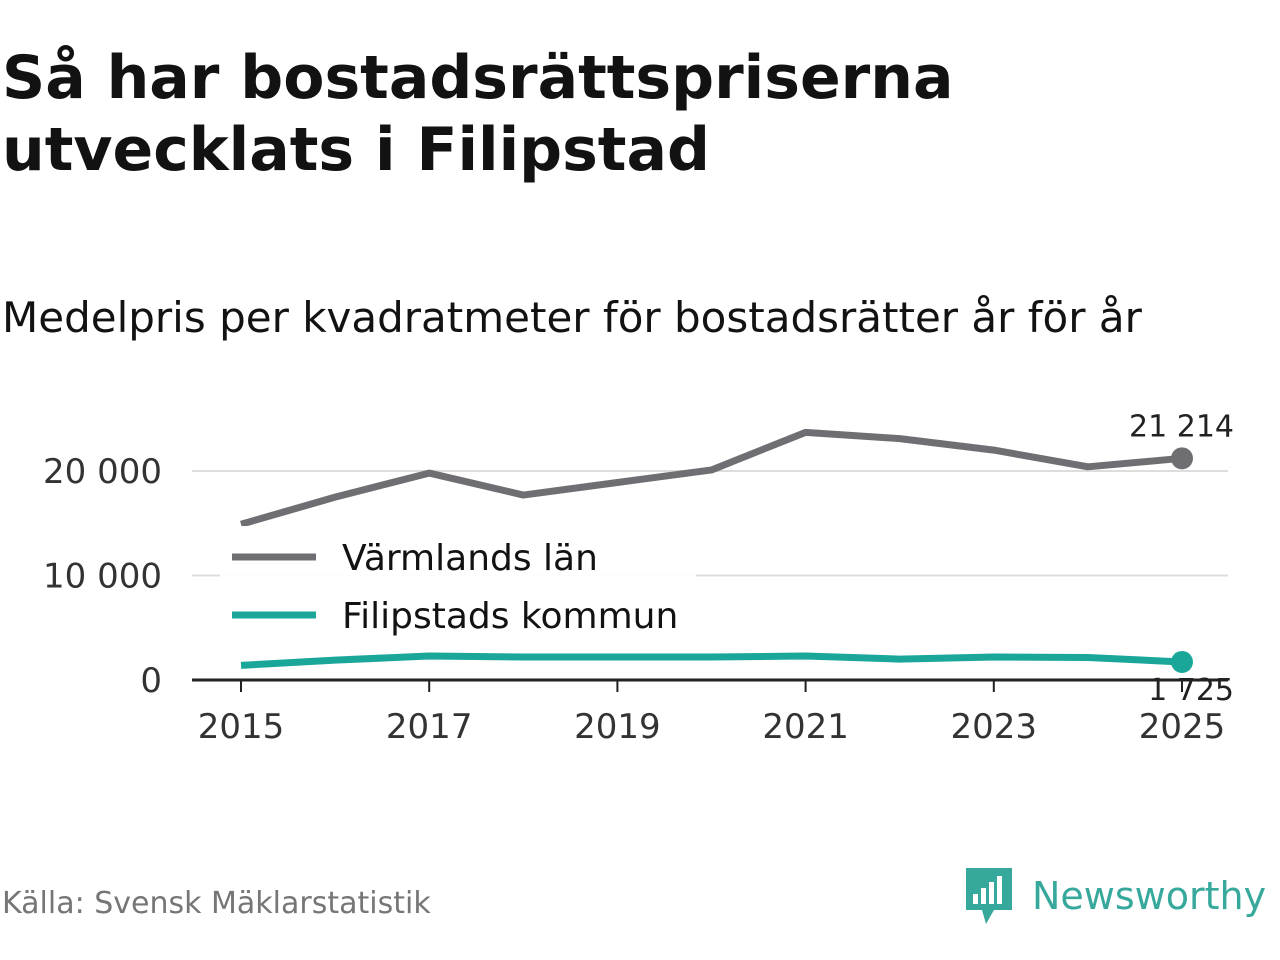  Describe the element at coordinates (1191, 690) in the screenshot. I see `series-end-label-1: 1 725` at that location.